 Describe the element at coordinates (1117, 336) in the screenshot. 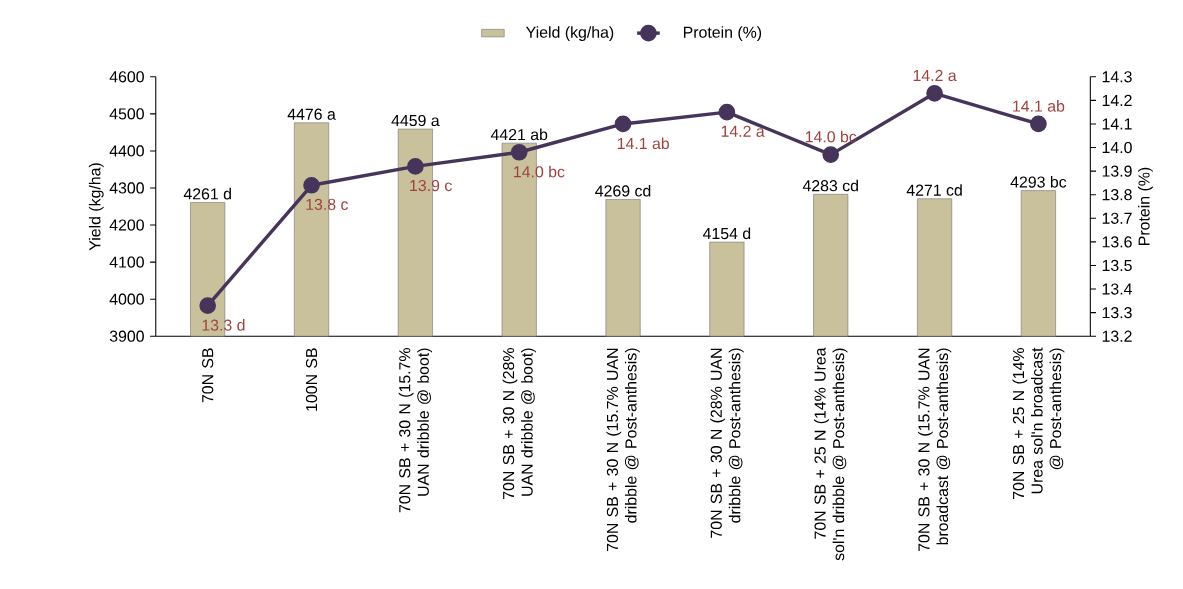

I see `y2-tick-label: 13.2` at that location.